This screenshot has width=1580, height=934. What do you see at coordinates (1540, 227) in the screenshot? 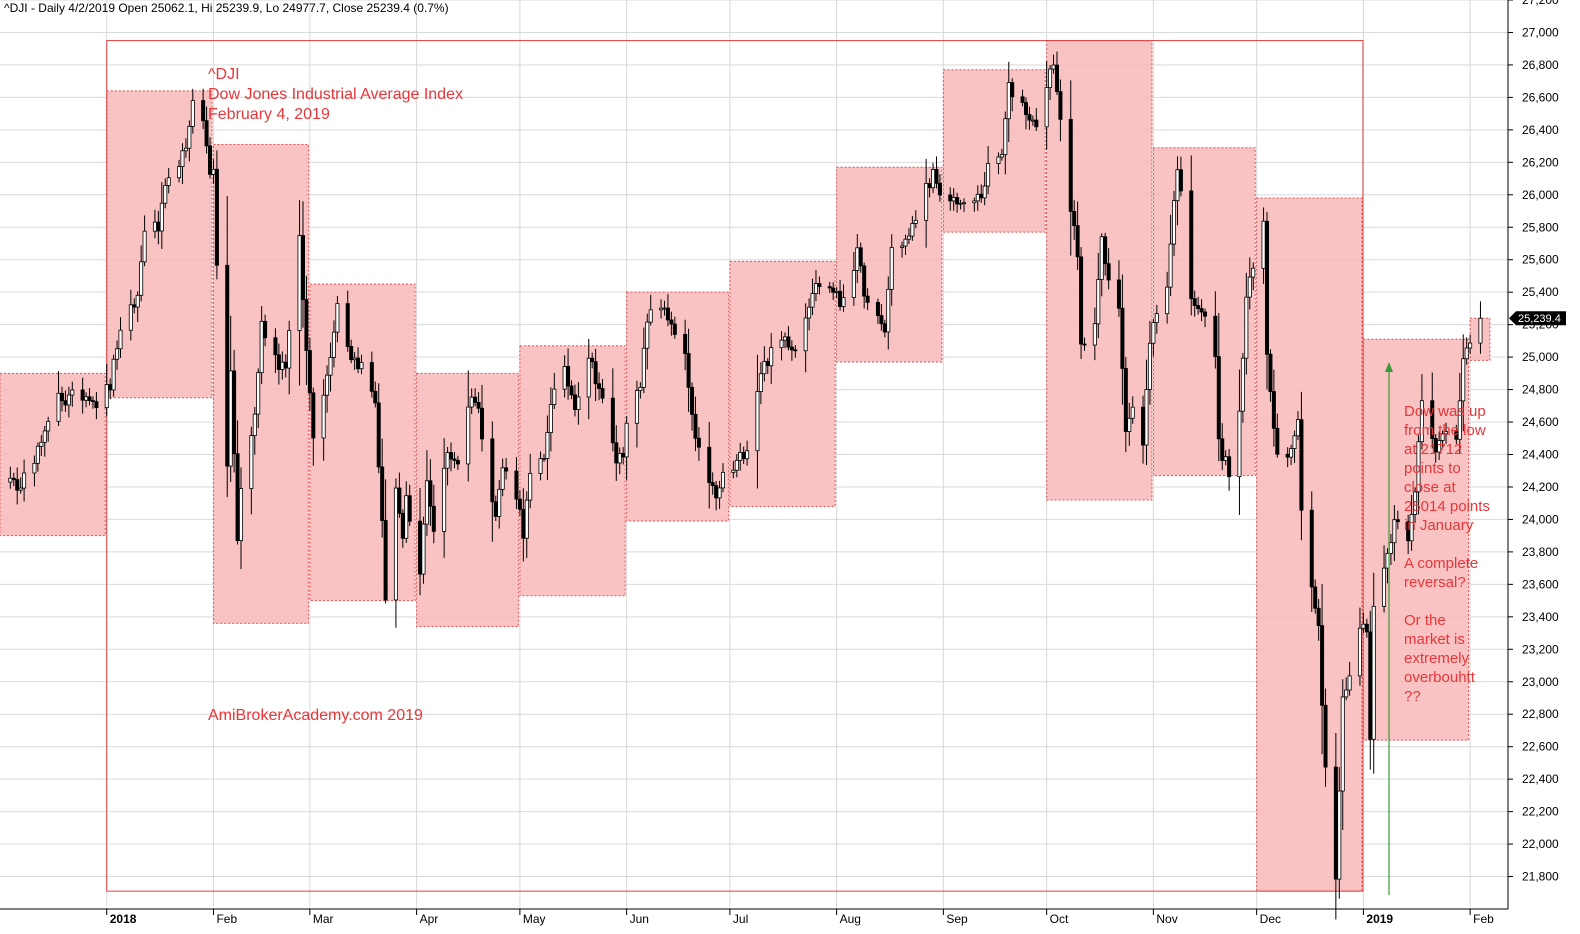
I see `y-tick-label: 25,800` at bounding box center [1540, 227].